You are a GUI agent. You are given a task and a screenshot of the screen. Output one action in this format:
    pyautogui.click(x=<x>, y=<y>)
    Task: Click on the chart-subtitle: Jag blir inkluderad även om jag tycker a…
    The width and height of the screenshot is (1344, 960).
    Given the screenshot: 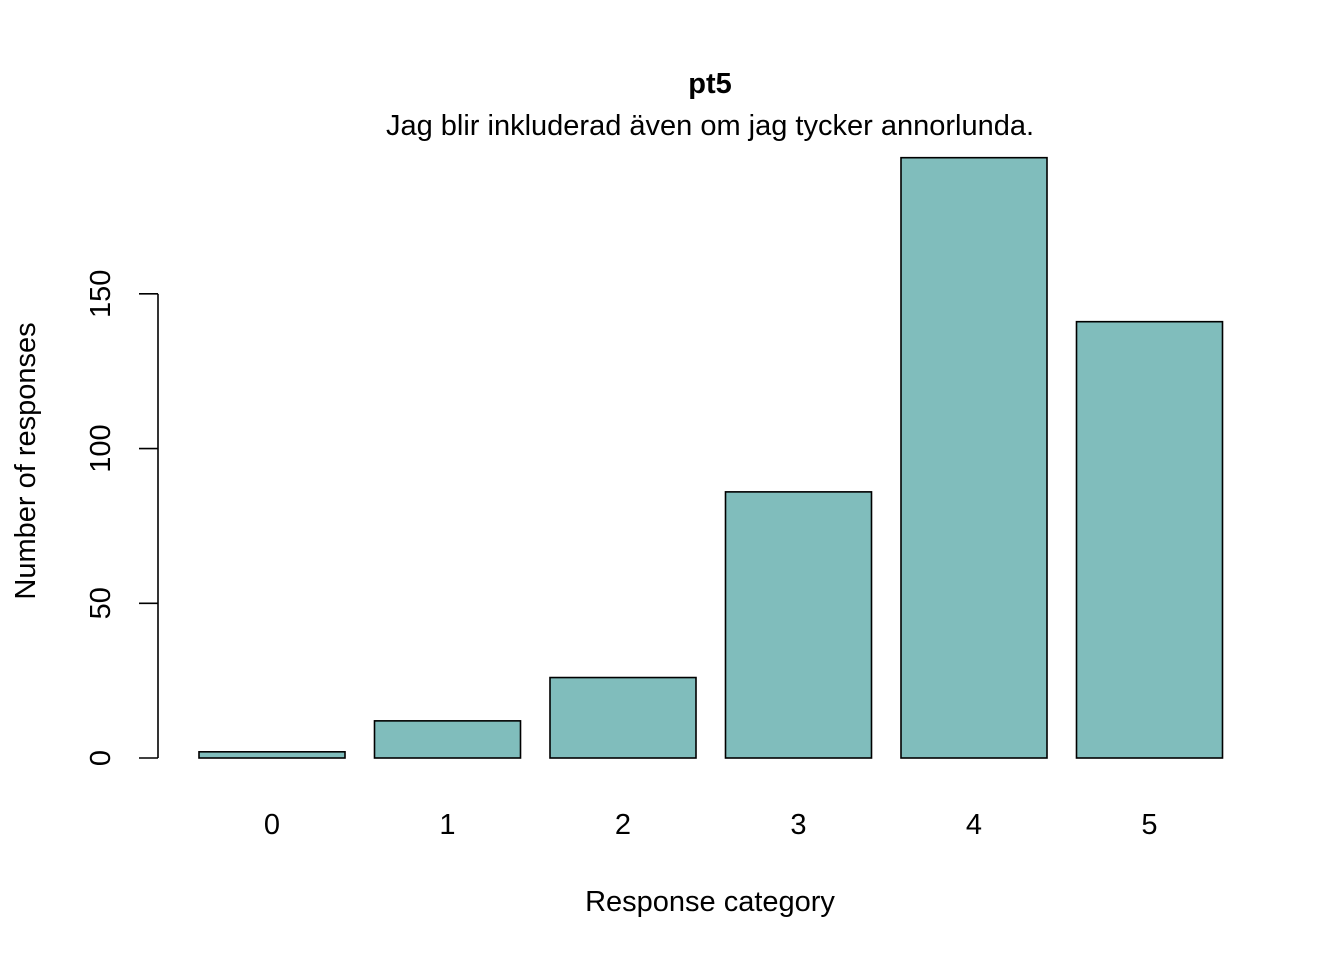 What is the action you would take?
    pyautogui.click(x=710, y=126)
    